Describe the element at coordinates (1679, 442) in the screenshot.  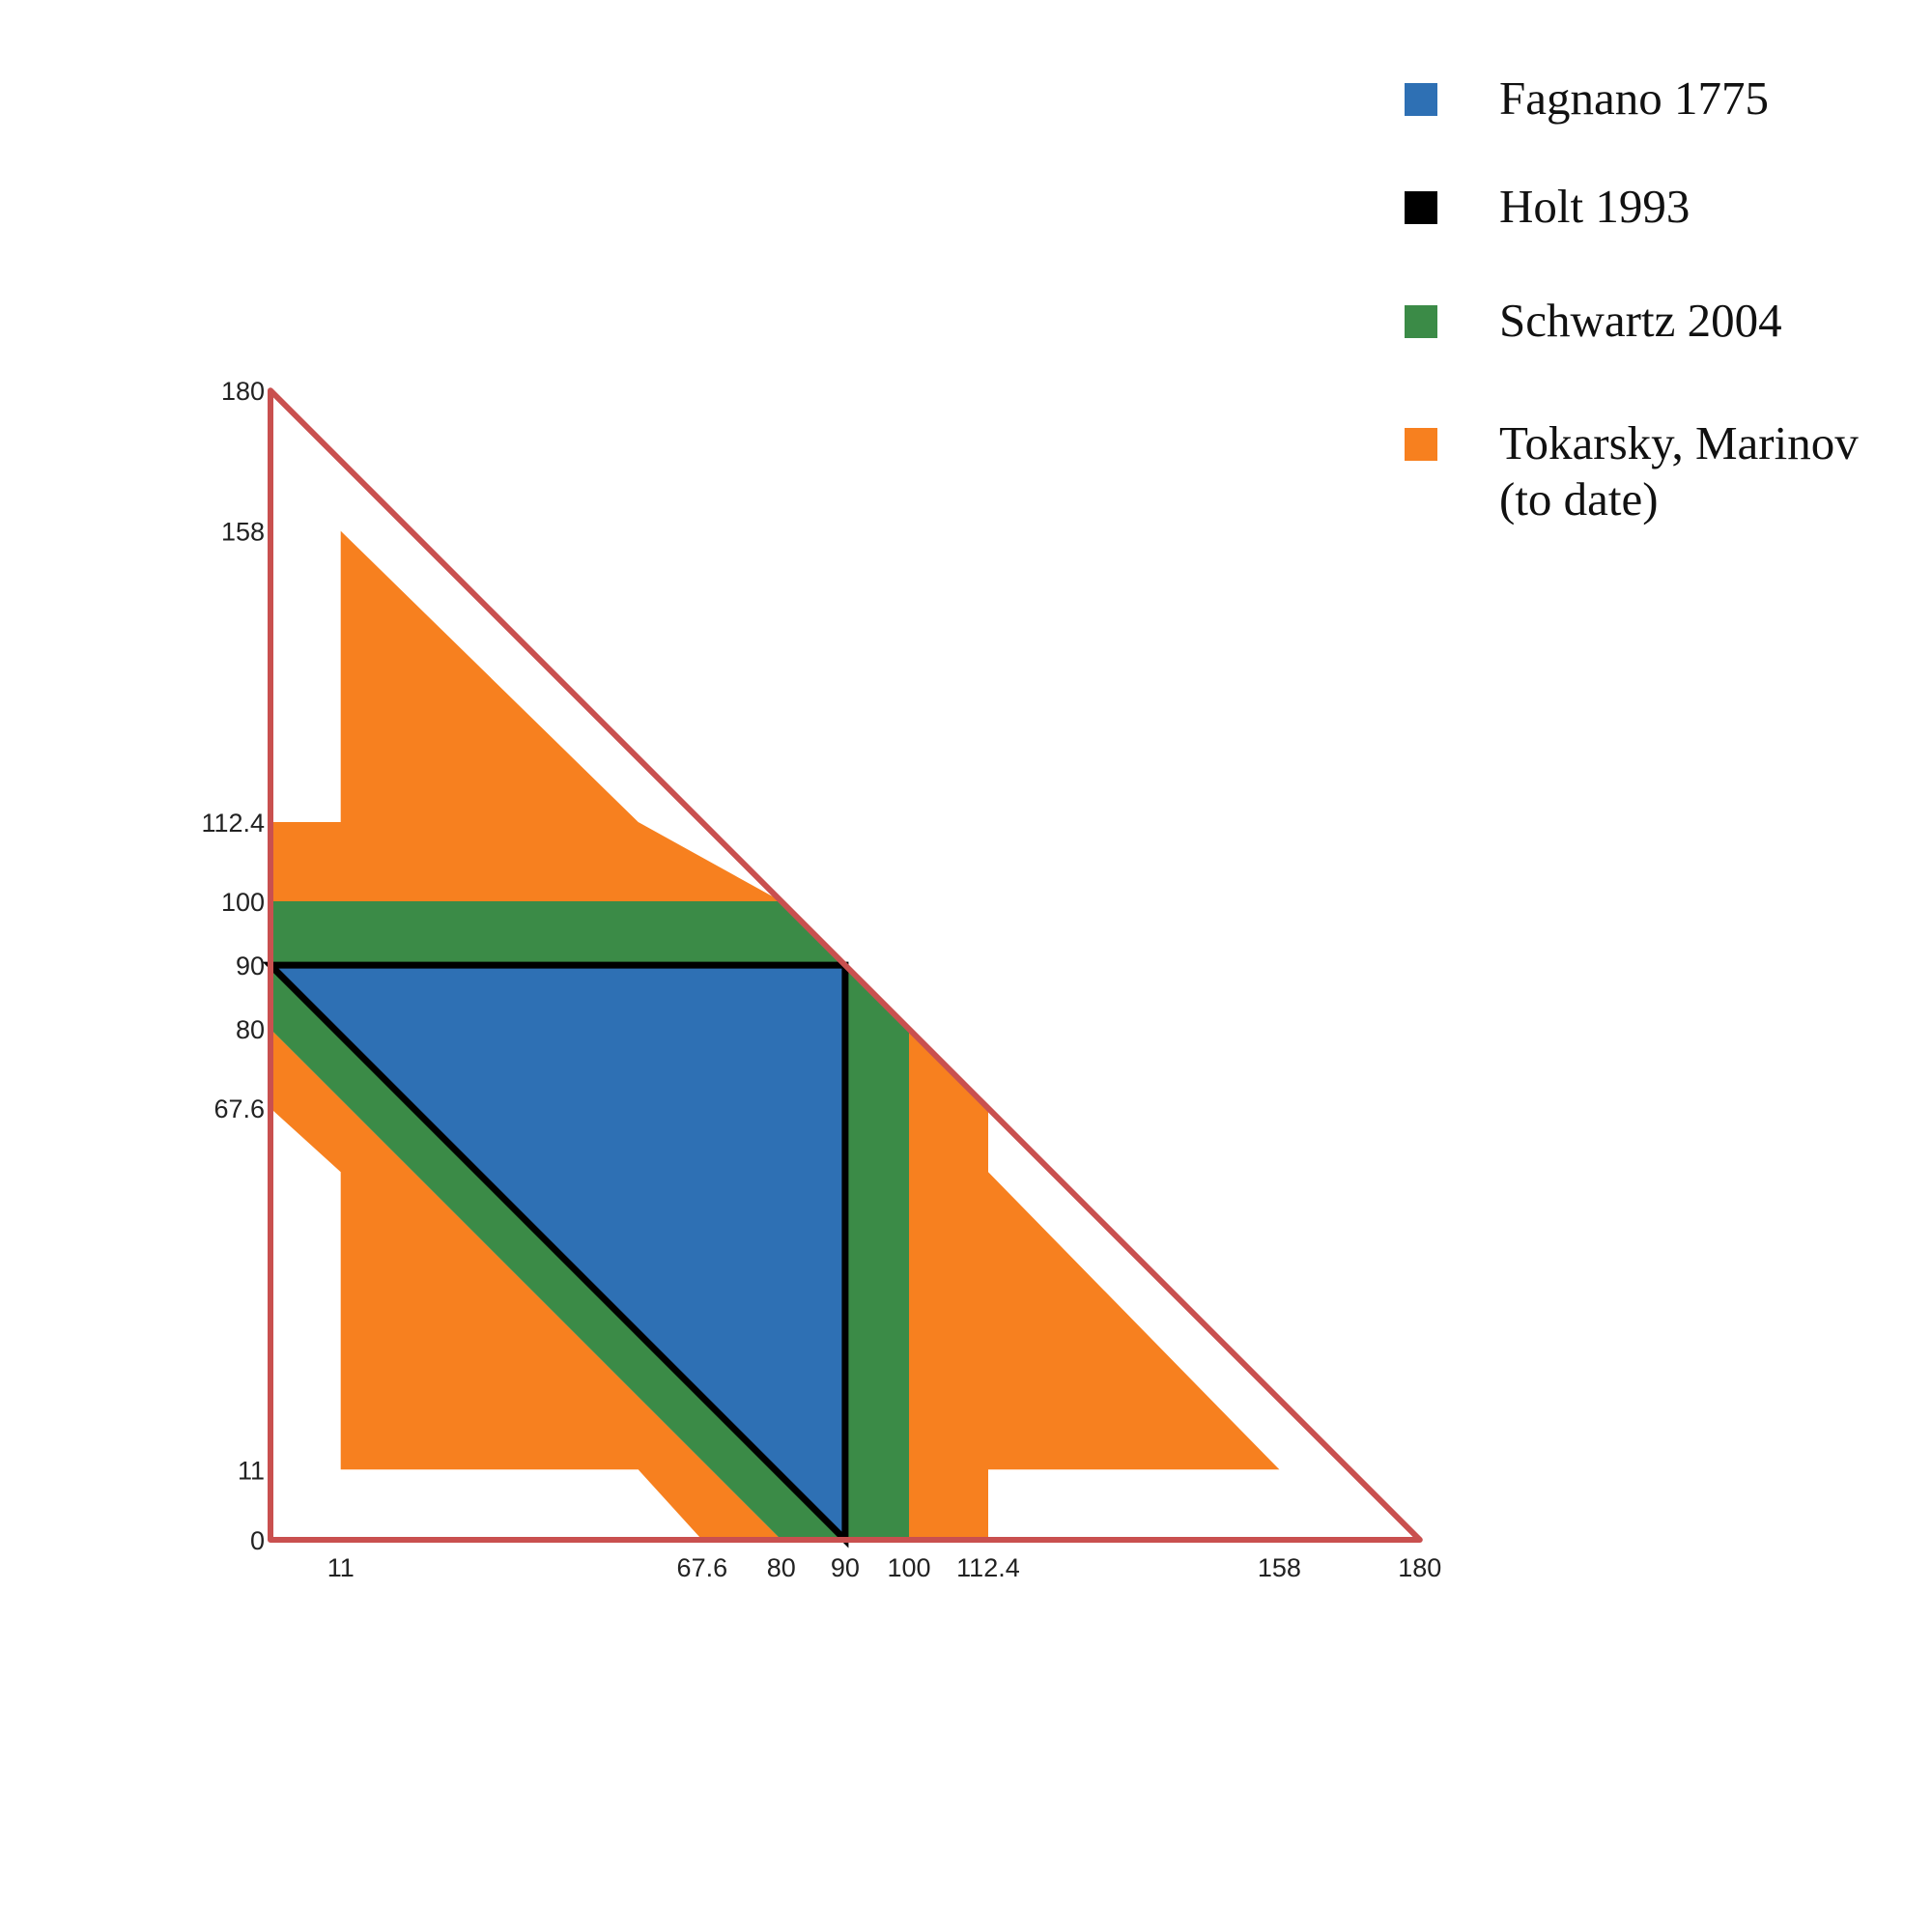
I see `legend-label-line: Tokarsky, Marinov` at that location.